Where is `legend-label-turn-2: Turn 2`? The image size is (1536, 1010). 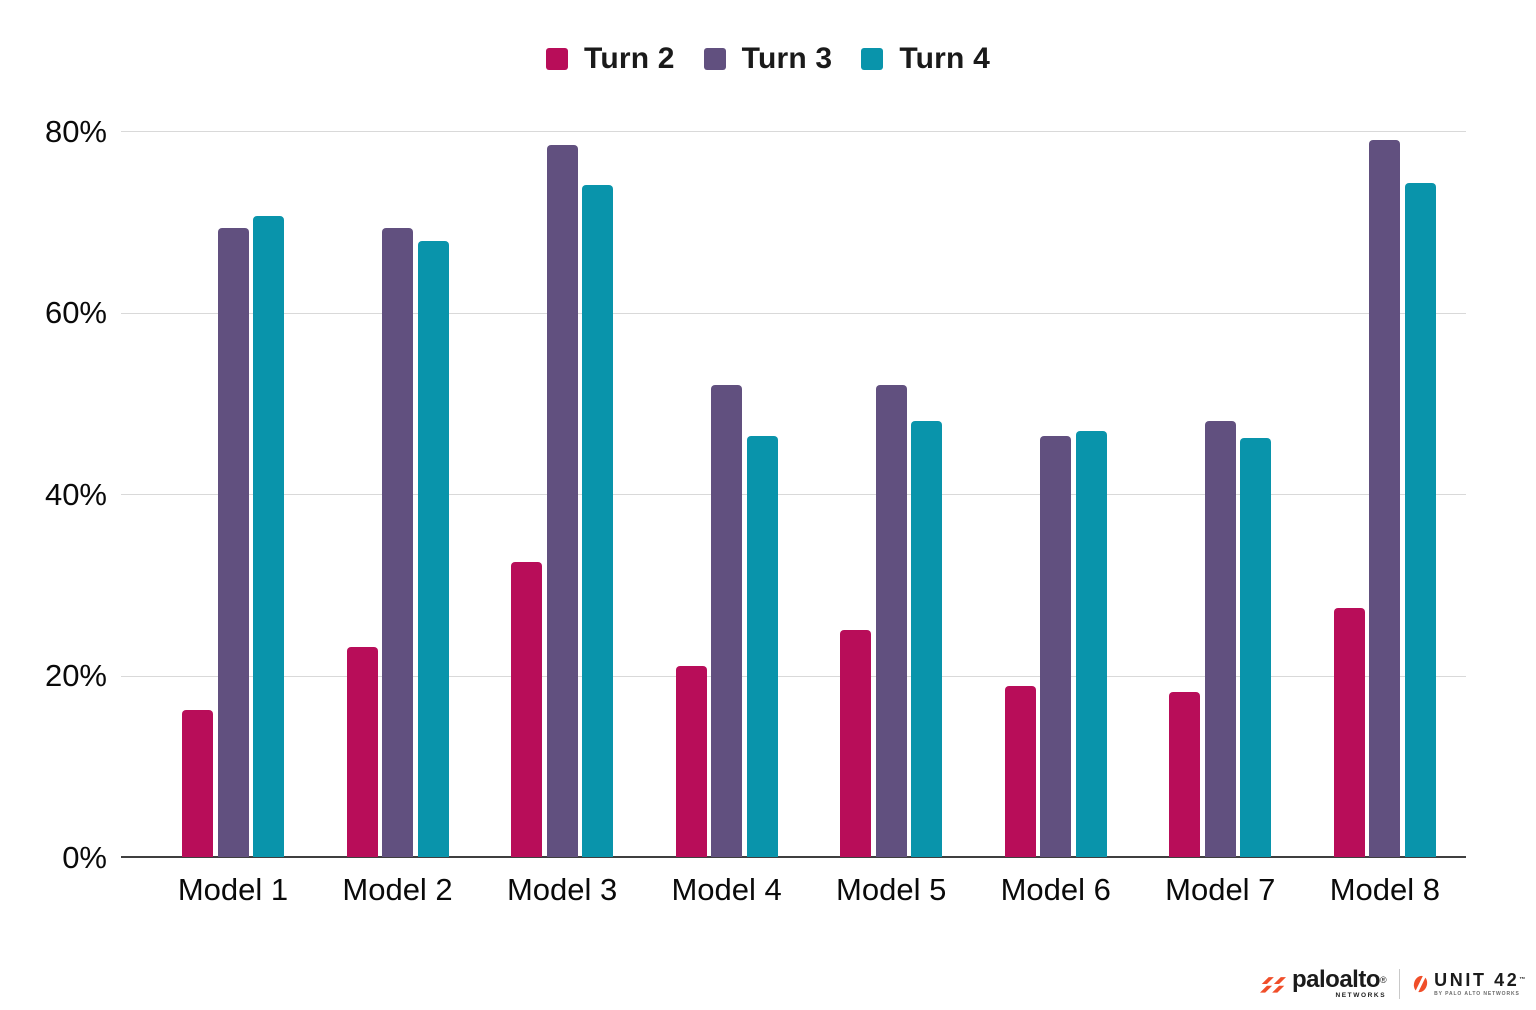
legend-label-turn-2: Turn 2 is located at coordinates (629, 58).